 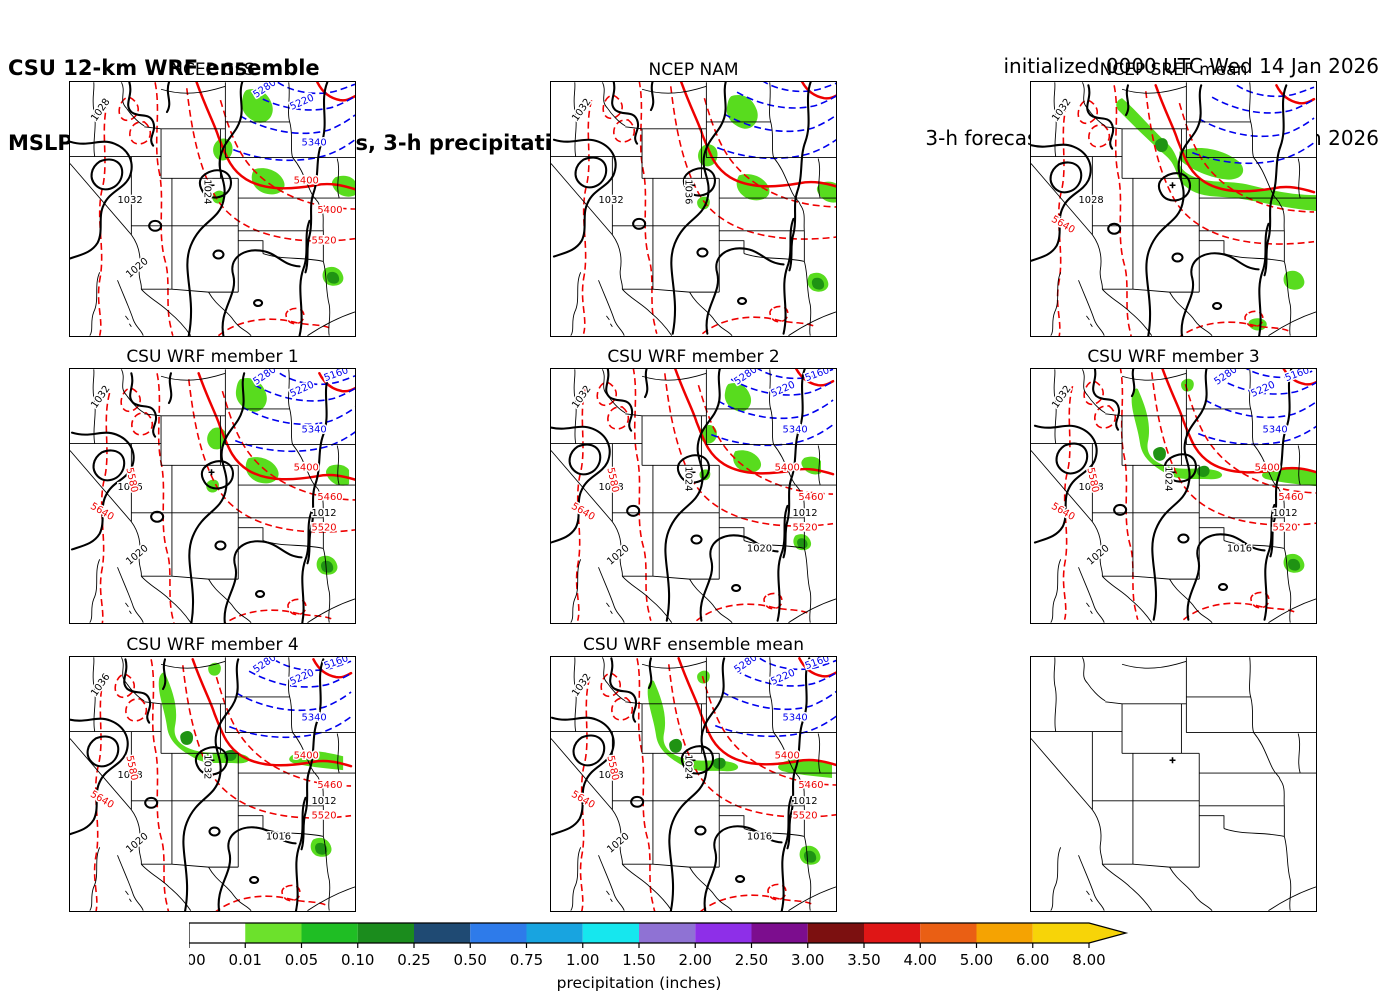 I want to click on contour-label: 5640, so click(x=1062, y=512).